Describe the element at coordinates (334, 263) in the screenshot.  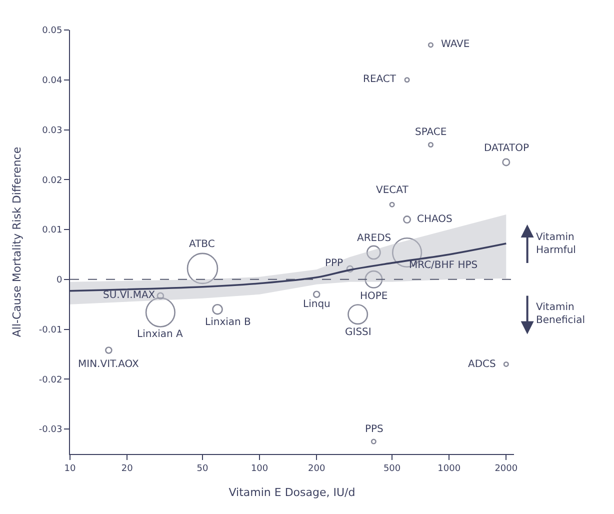
I see `annotation: PPP` at that location.